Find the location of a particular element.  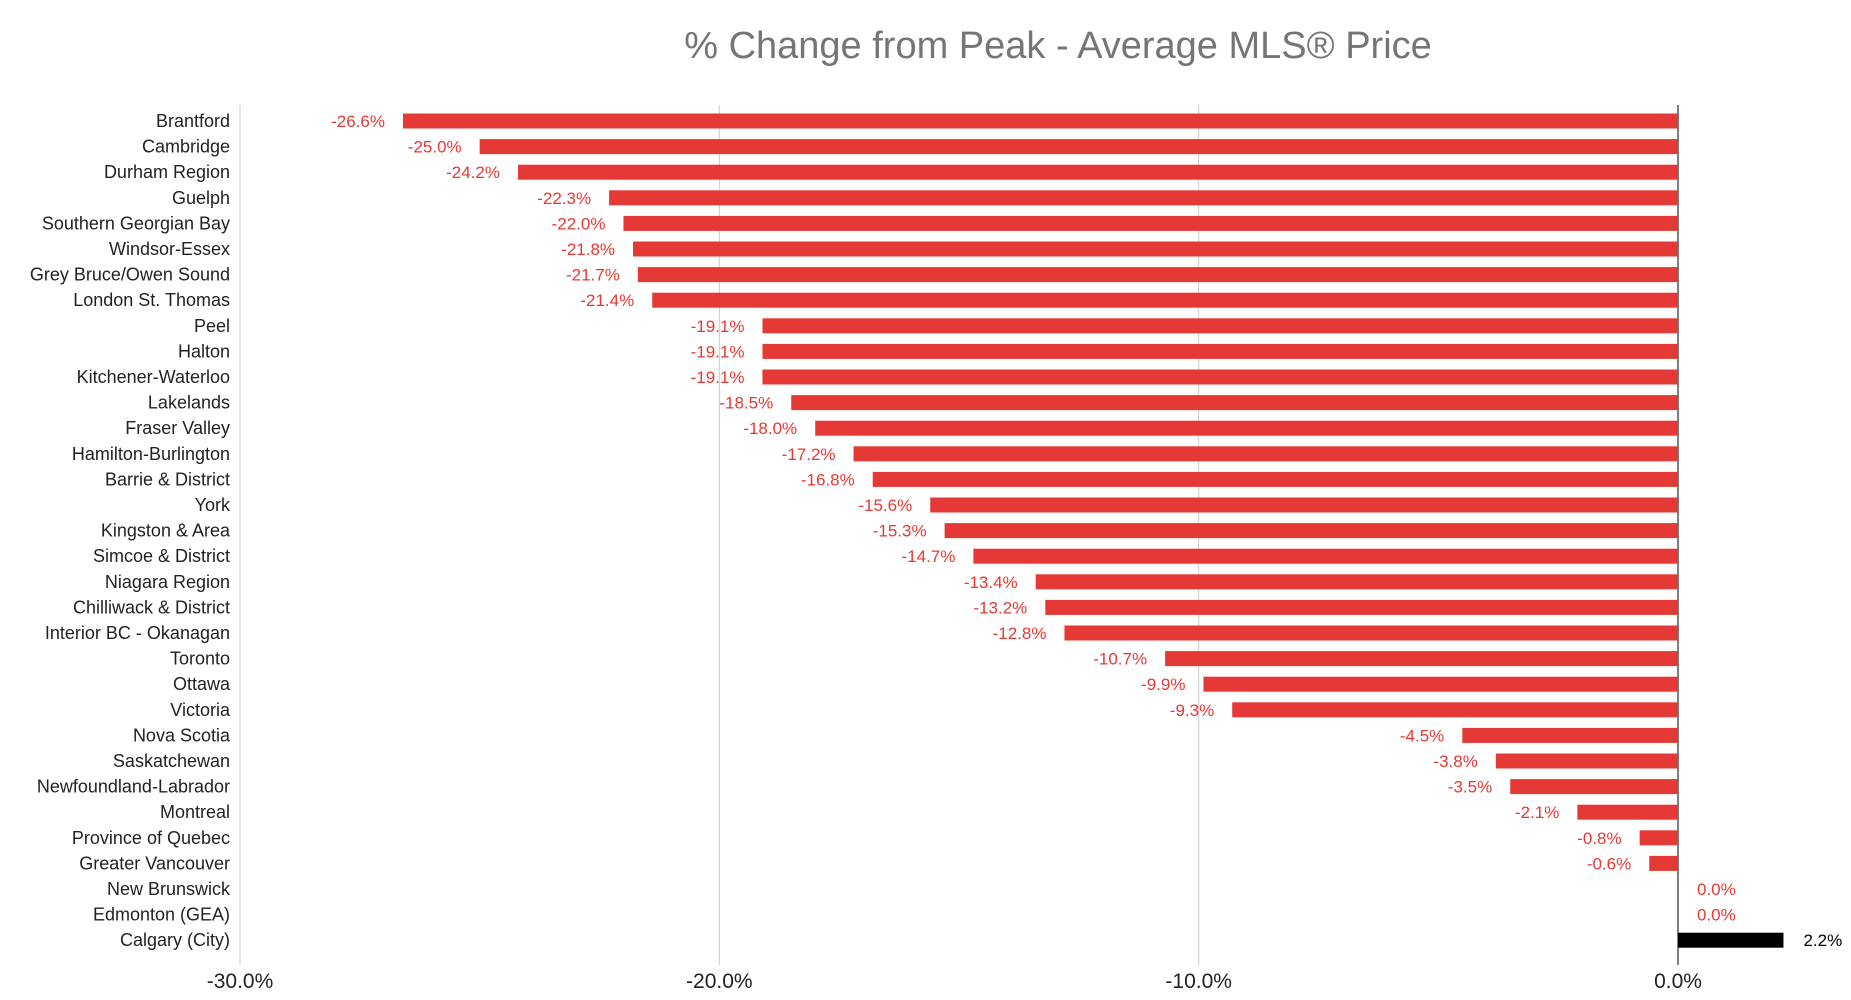

category-label: Cambridge is located at coordinates (186, 147).